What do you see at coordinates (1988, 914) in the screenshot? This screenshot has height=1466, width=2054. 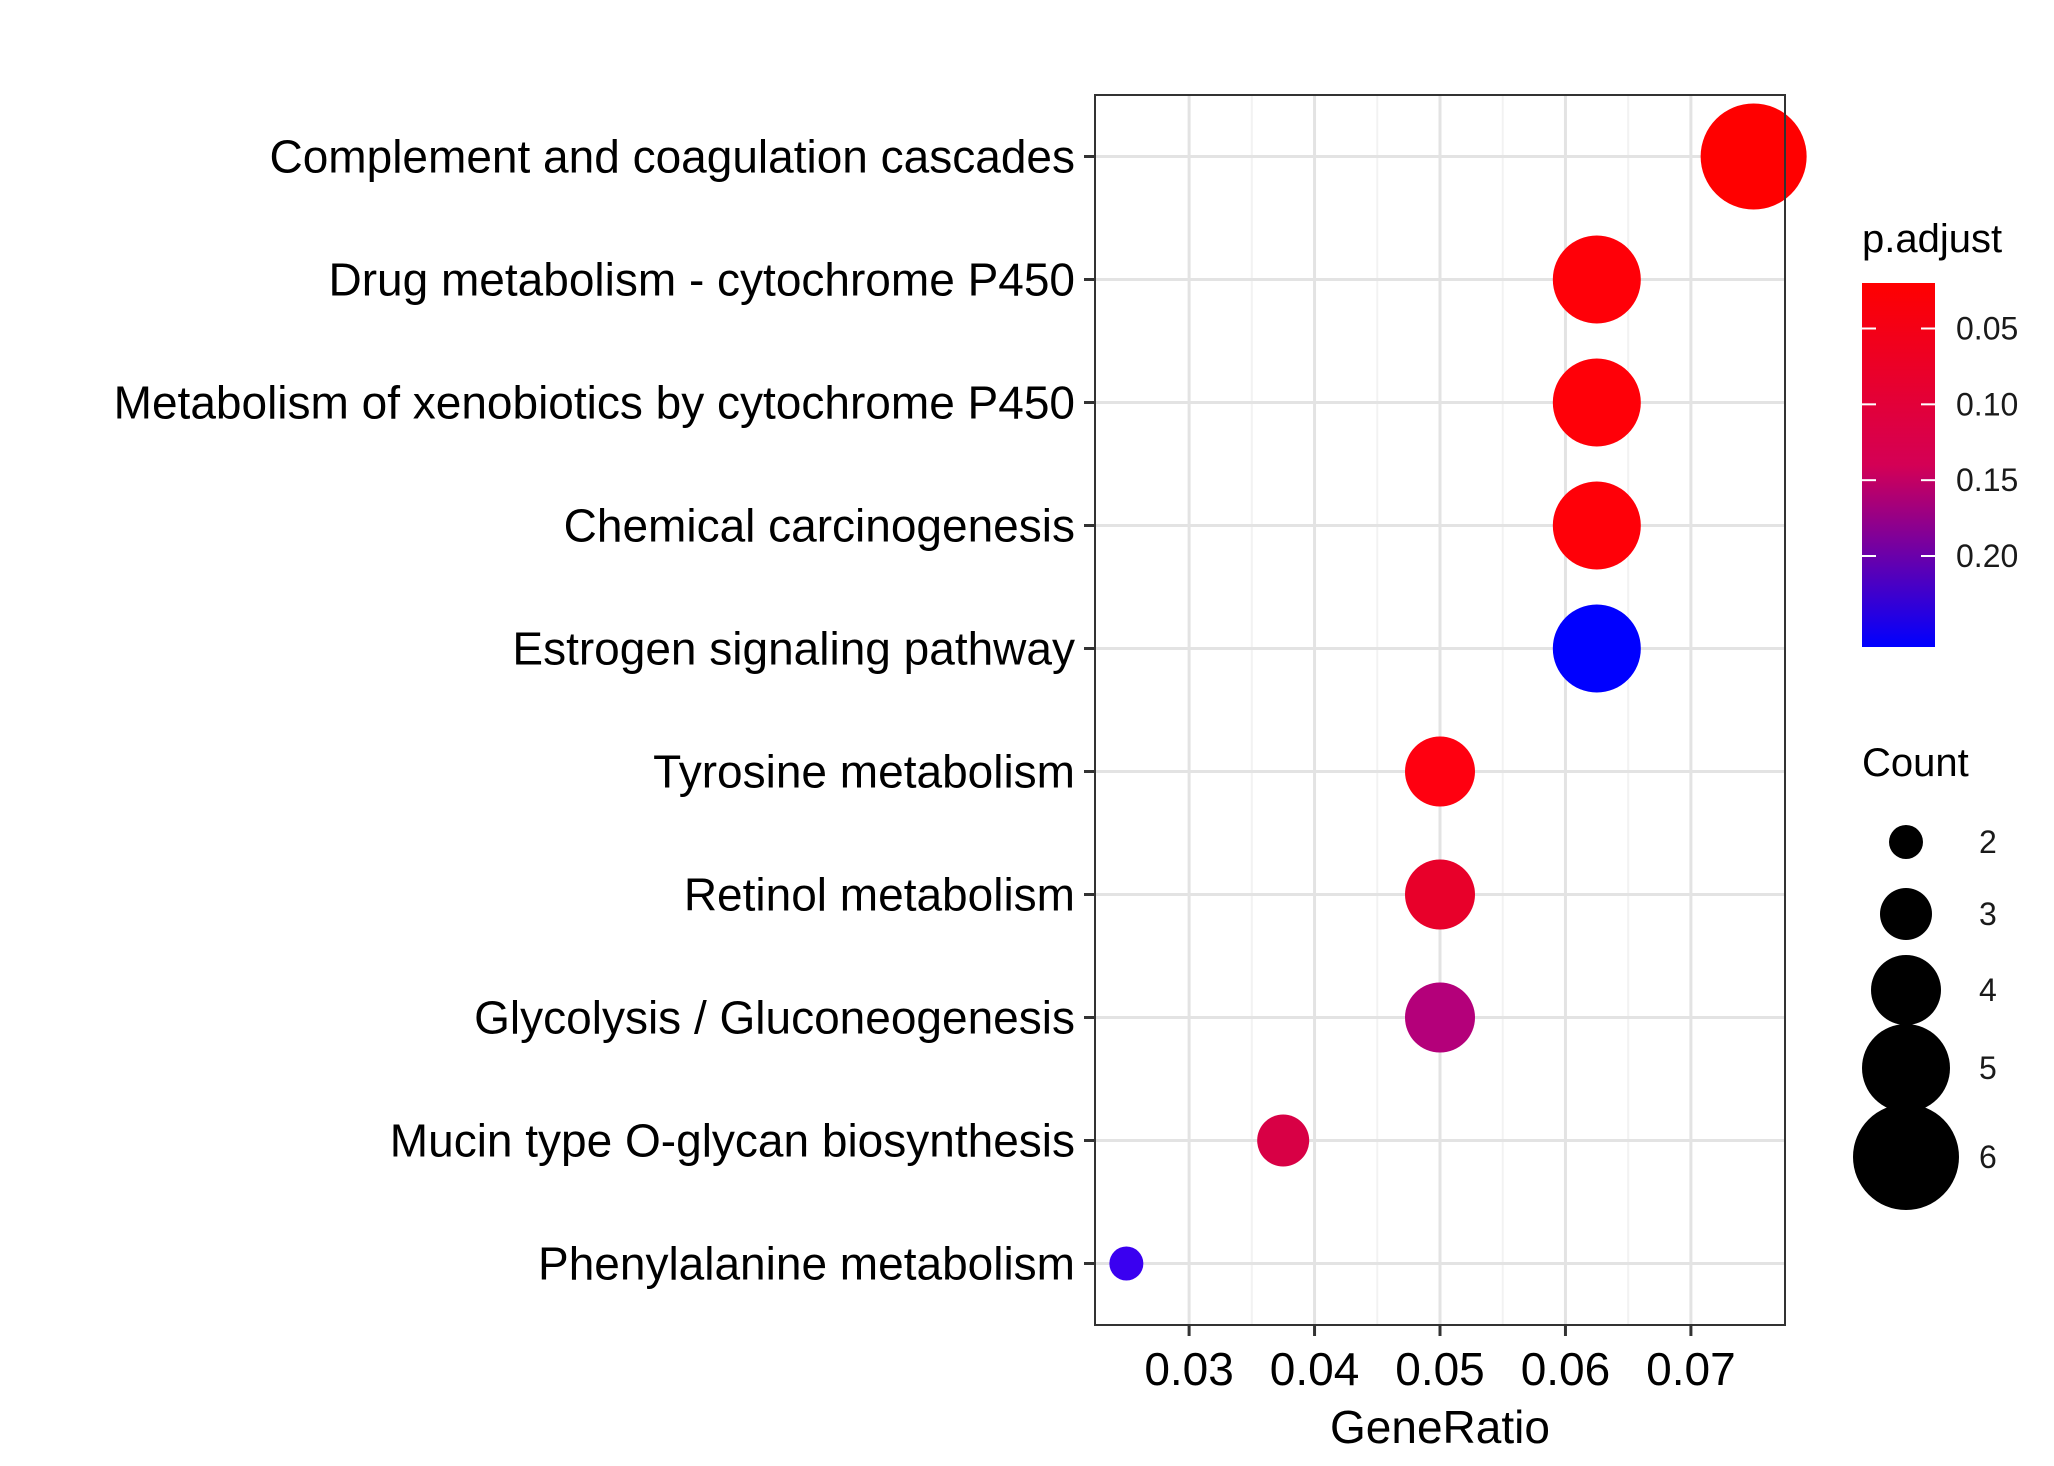 I see `size-legend-label: 3` at bounding box center [1988, 914].